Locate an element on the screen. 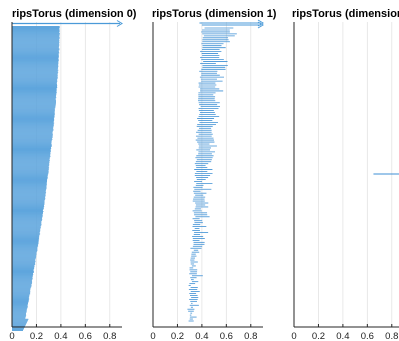 This screenshot has height=341, width=399. chart-title: ripsTorus (dimension 0) is located at coordinates (74, 14).